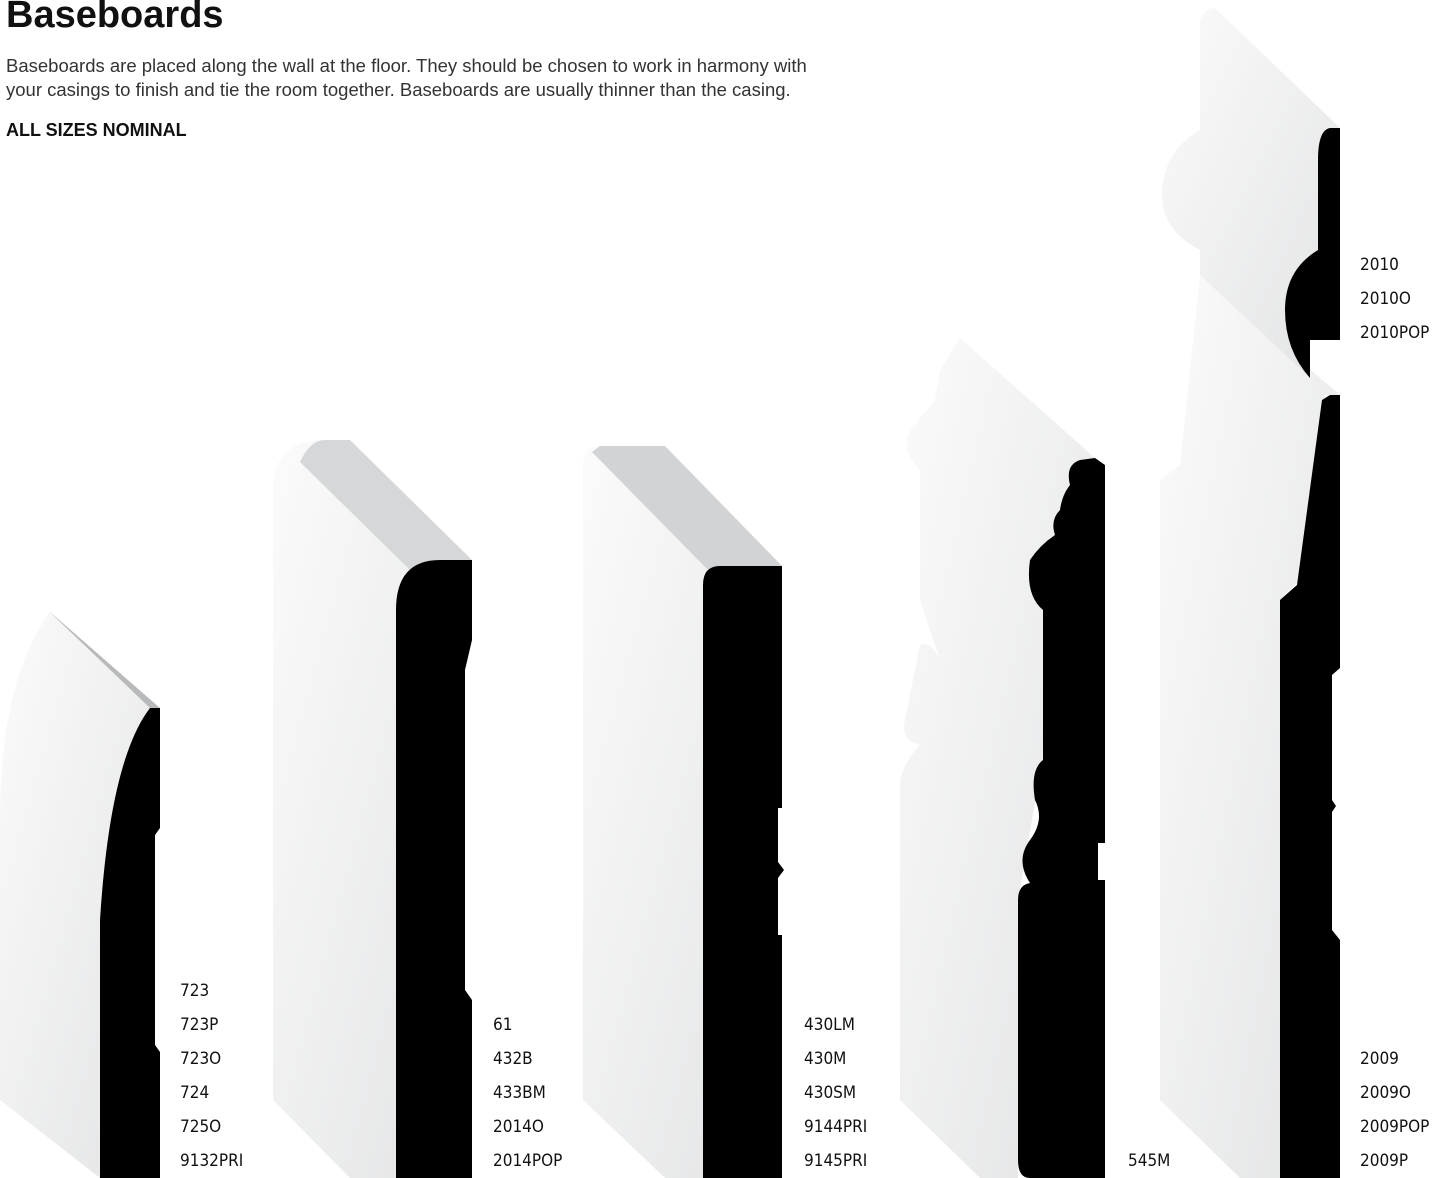  I want to click on model-code: 9132PRI, so click(212, 1161).